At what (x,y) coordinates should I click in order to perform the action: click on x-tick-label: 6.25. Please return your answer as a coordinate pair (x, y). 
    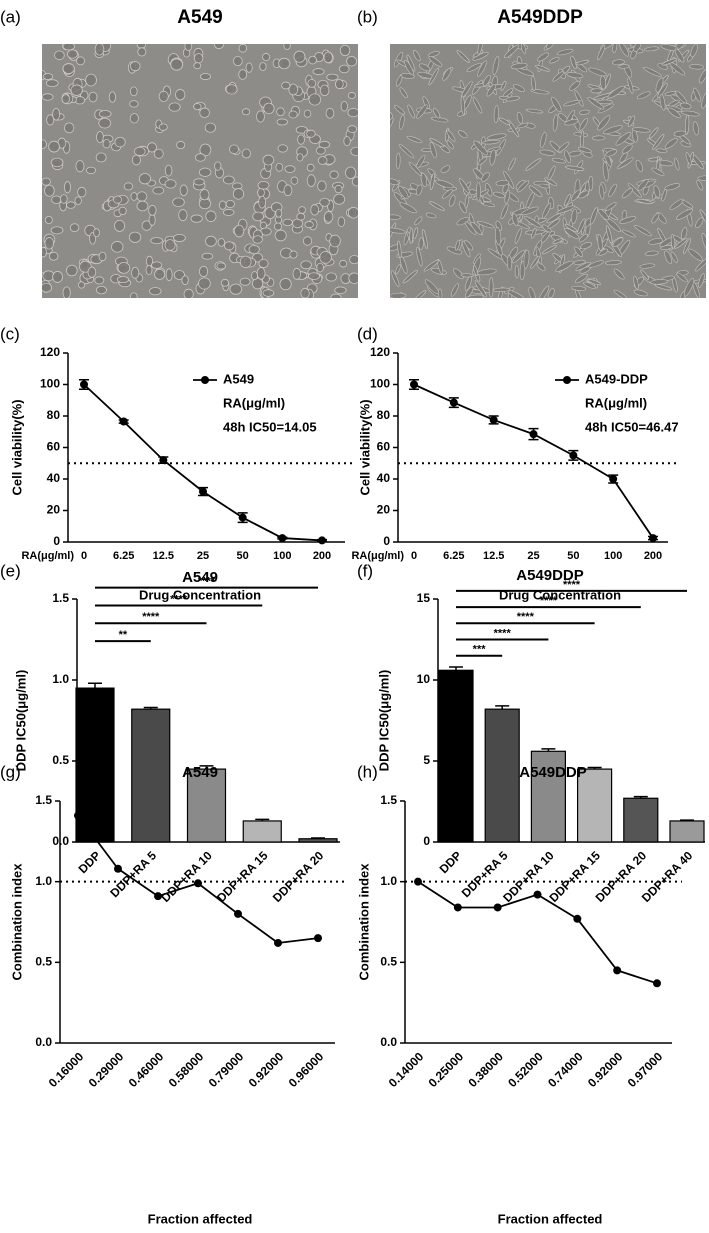
    Looking at the image, I should click on (123, 556).